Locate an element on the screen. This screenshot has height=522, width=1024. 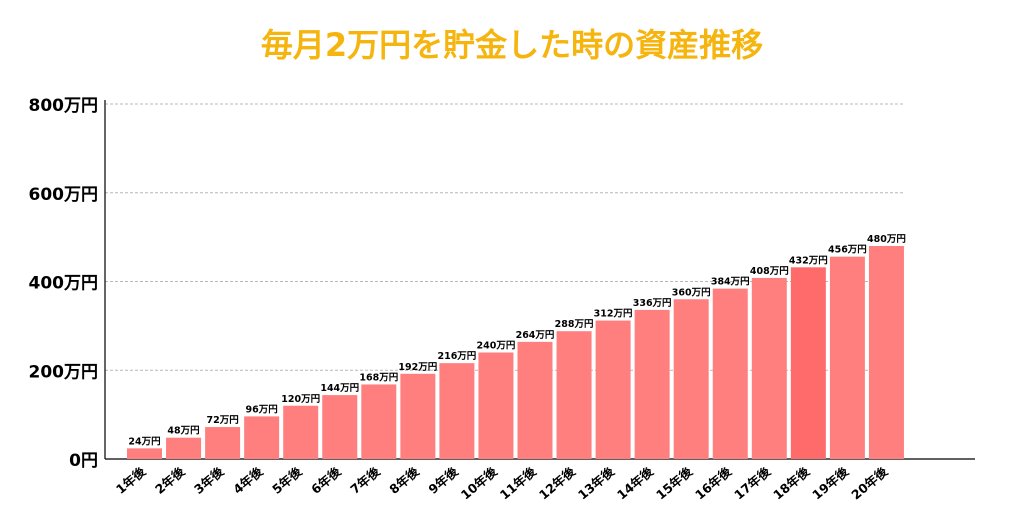
bar-7年後 is located at coordinates (379, 421).